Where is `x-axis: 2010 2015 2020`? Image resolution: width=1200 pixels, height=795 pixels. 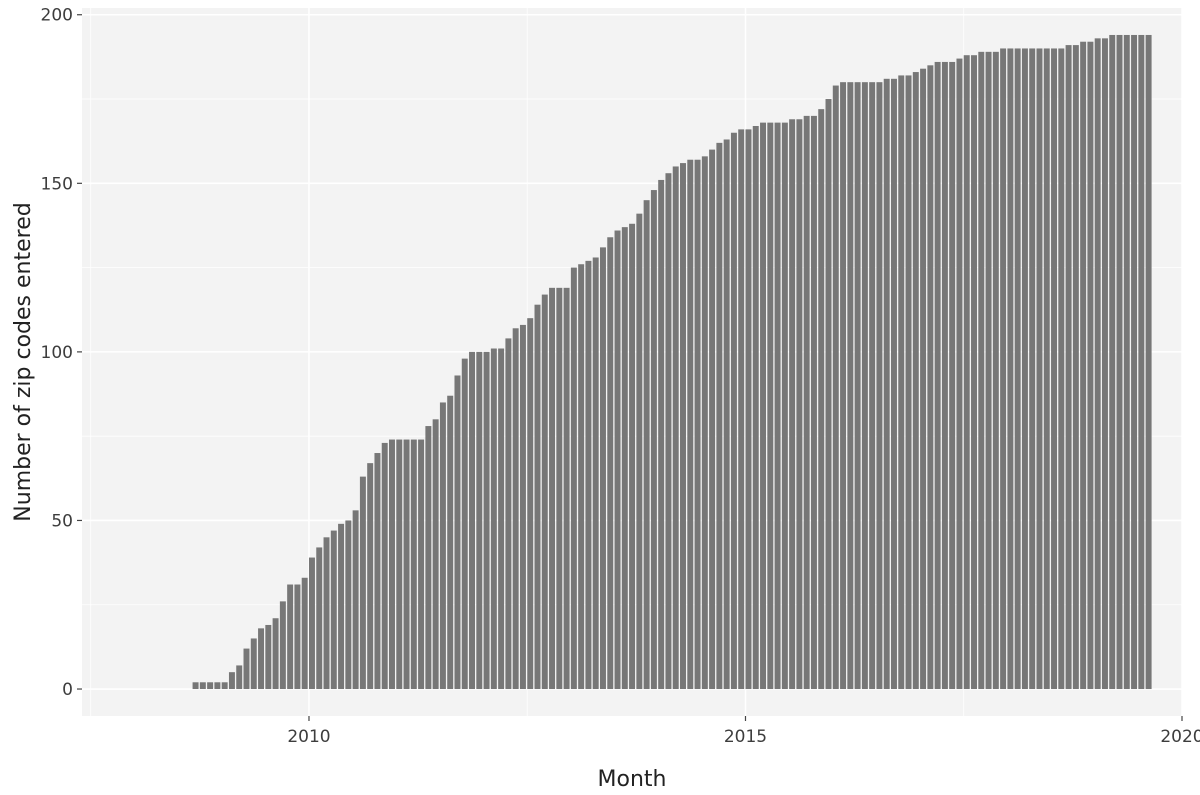 x-axis: 2010 2015 2020 is located at coordinates (743, 731).